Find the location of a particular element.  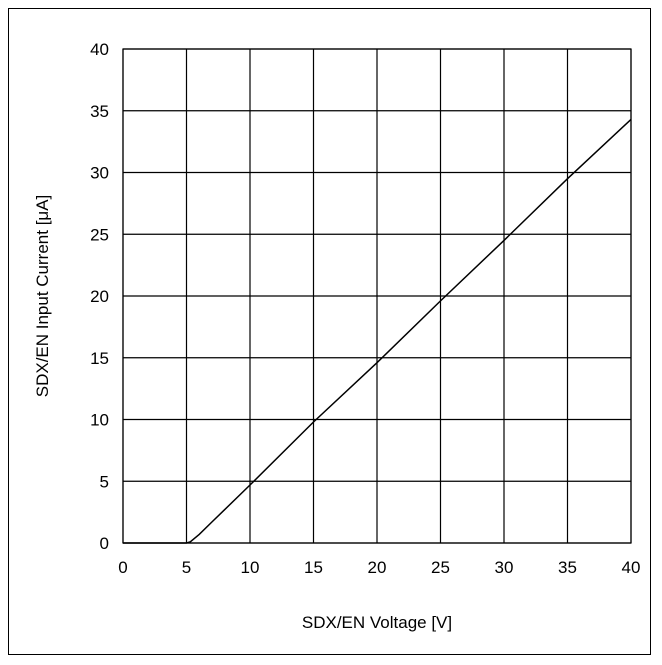

x-tick-label: 20 is located at coordinates (377, 567).